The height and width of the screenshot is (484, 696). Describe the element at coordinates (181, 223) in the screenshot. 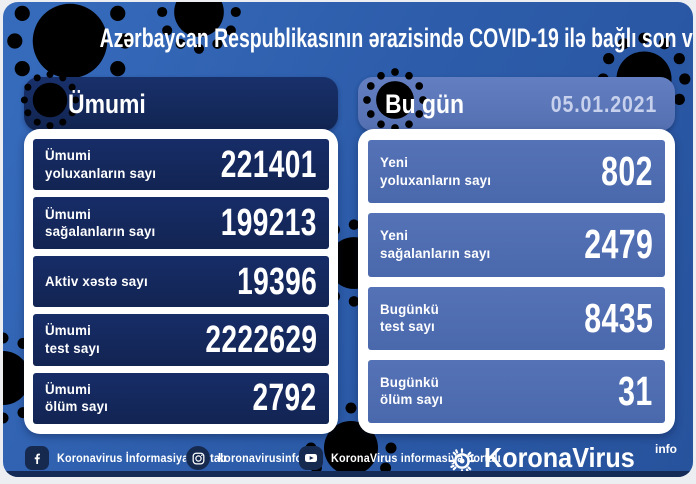

I see `stat-row-total-recovered: Ümumi sağalanların sayı 199213` at that location.